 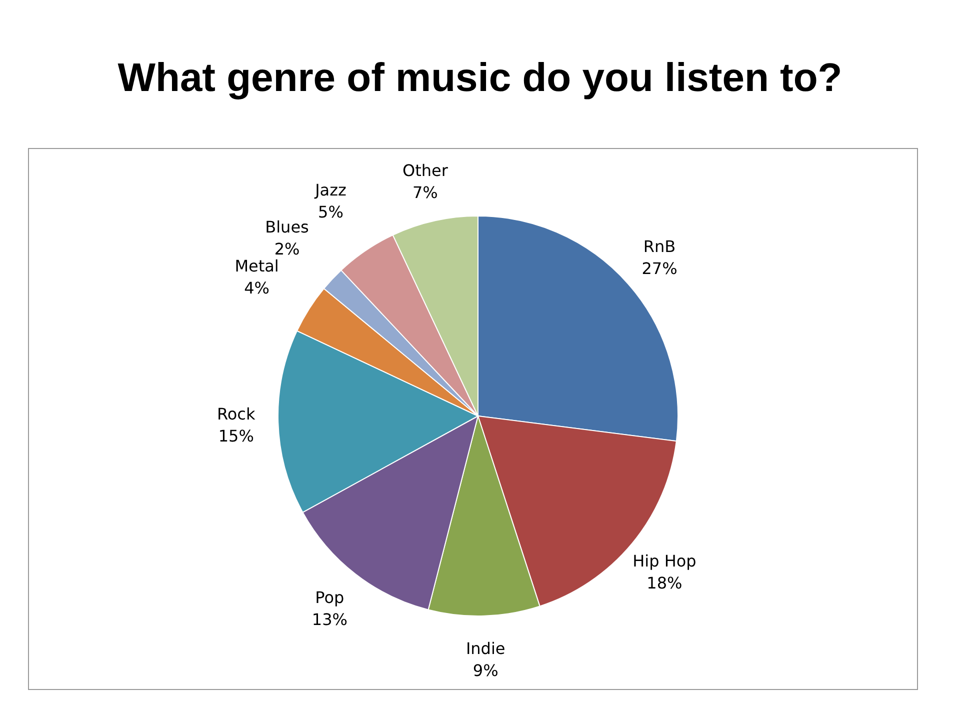 I want to click on slice-label: Metal, so click(x=256, y=266).